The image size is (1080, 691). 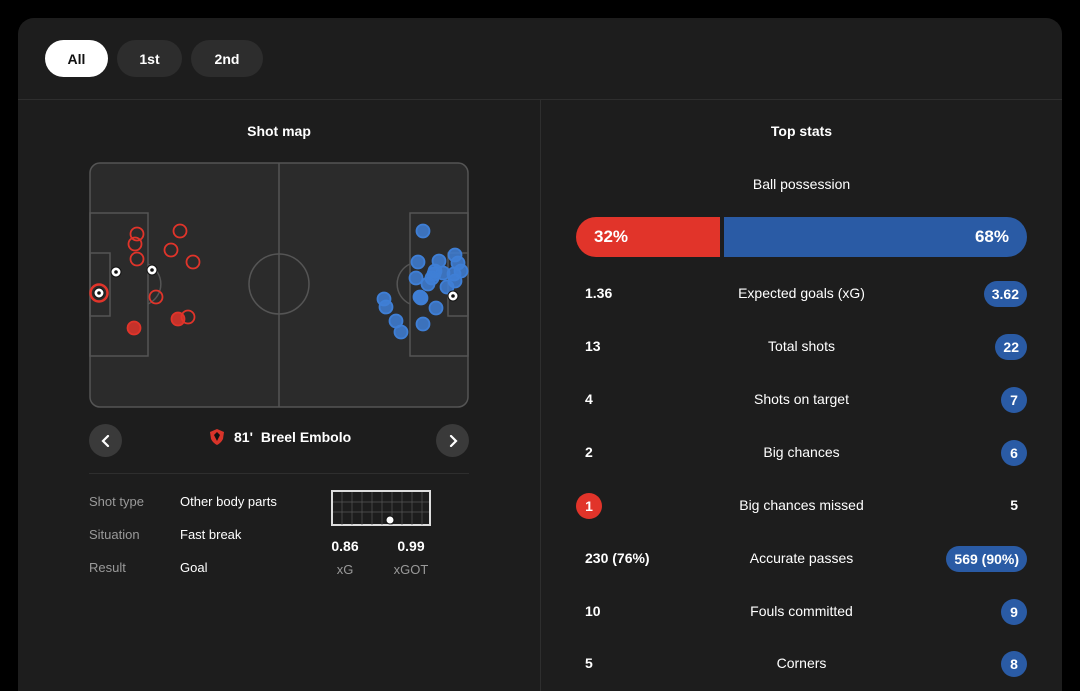 What do you see at coordinates (217, 437) in the screenshot?
I see `team-crest-icon` at bounding box center [217, 437].